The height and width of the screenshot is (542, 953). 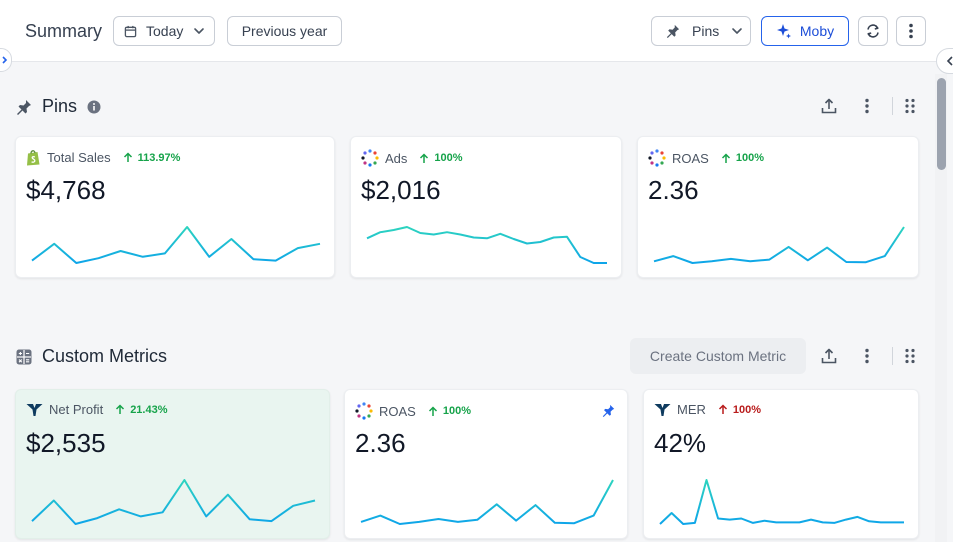 What do you see at coordinates (680, 443) in the screenshot?
I see `metric-value: 42%` at bounding box center [680, 443].